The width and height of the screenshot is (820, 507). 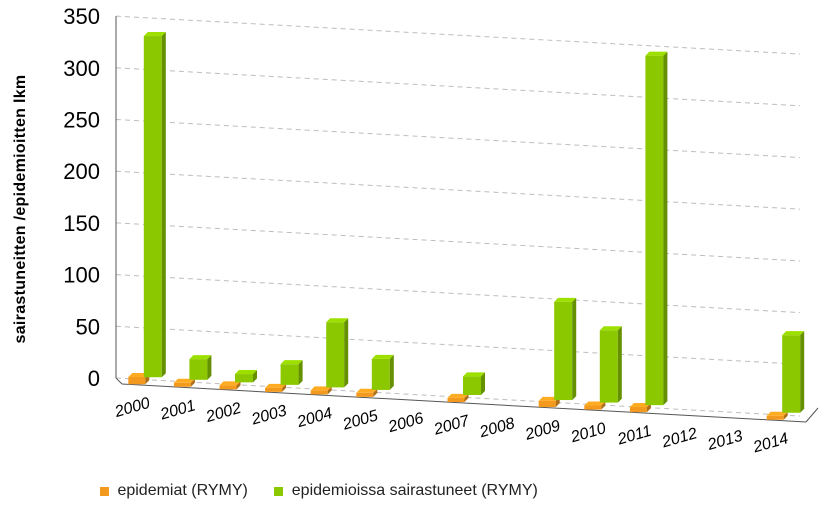 I want to click on legend-swatch-sairastuneet, so click(x=279, y=491).